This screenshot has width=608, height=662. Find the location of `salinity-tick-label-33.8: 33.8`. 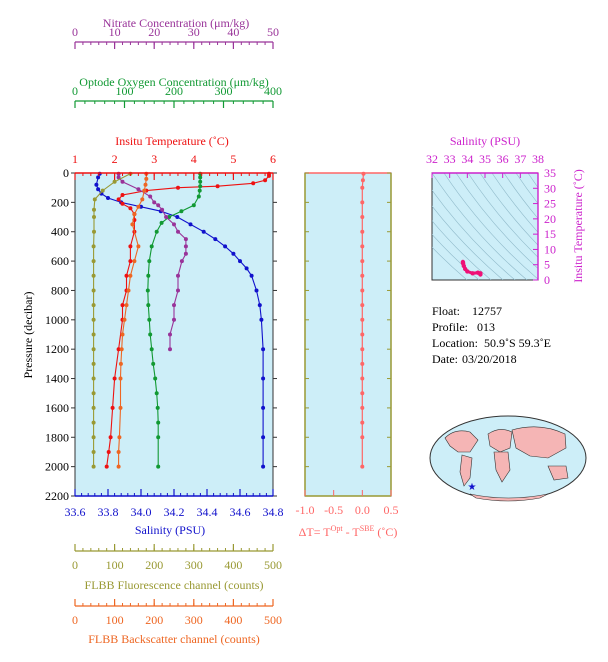

salinity-tick-label-33.8: 33.8 is located at coordinates (108, 512).